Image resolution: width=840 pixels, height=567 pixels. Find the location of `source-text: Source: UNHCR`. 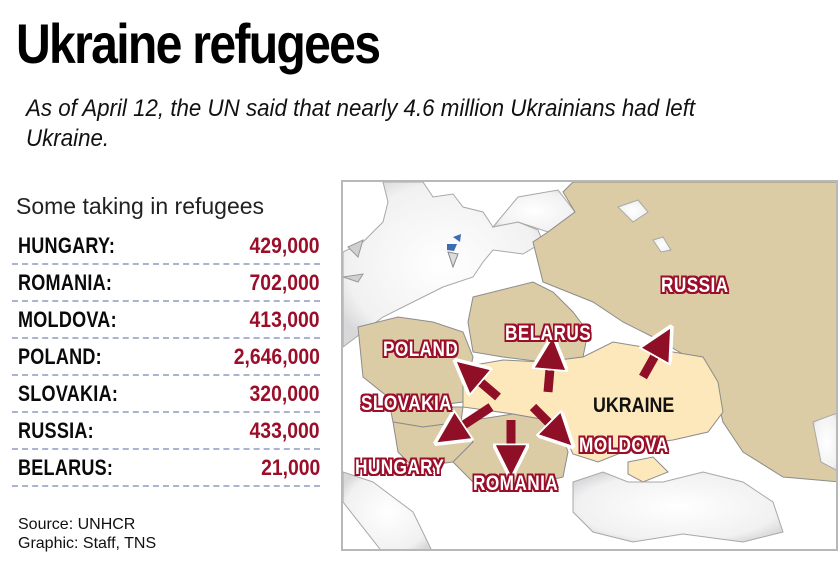

source-text: Source: UNHCR is located at coordinates (77, 524).